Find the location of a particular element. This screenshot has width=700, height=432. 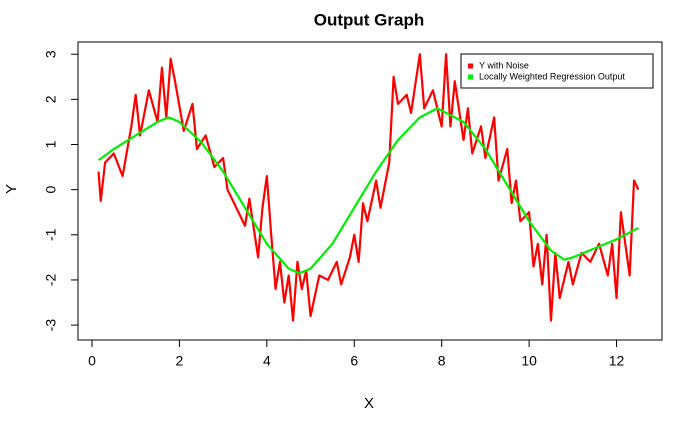

y-tick-label: -3 is located at coordinates (51, 325).